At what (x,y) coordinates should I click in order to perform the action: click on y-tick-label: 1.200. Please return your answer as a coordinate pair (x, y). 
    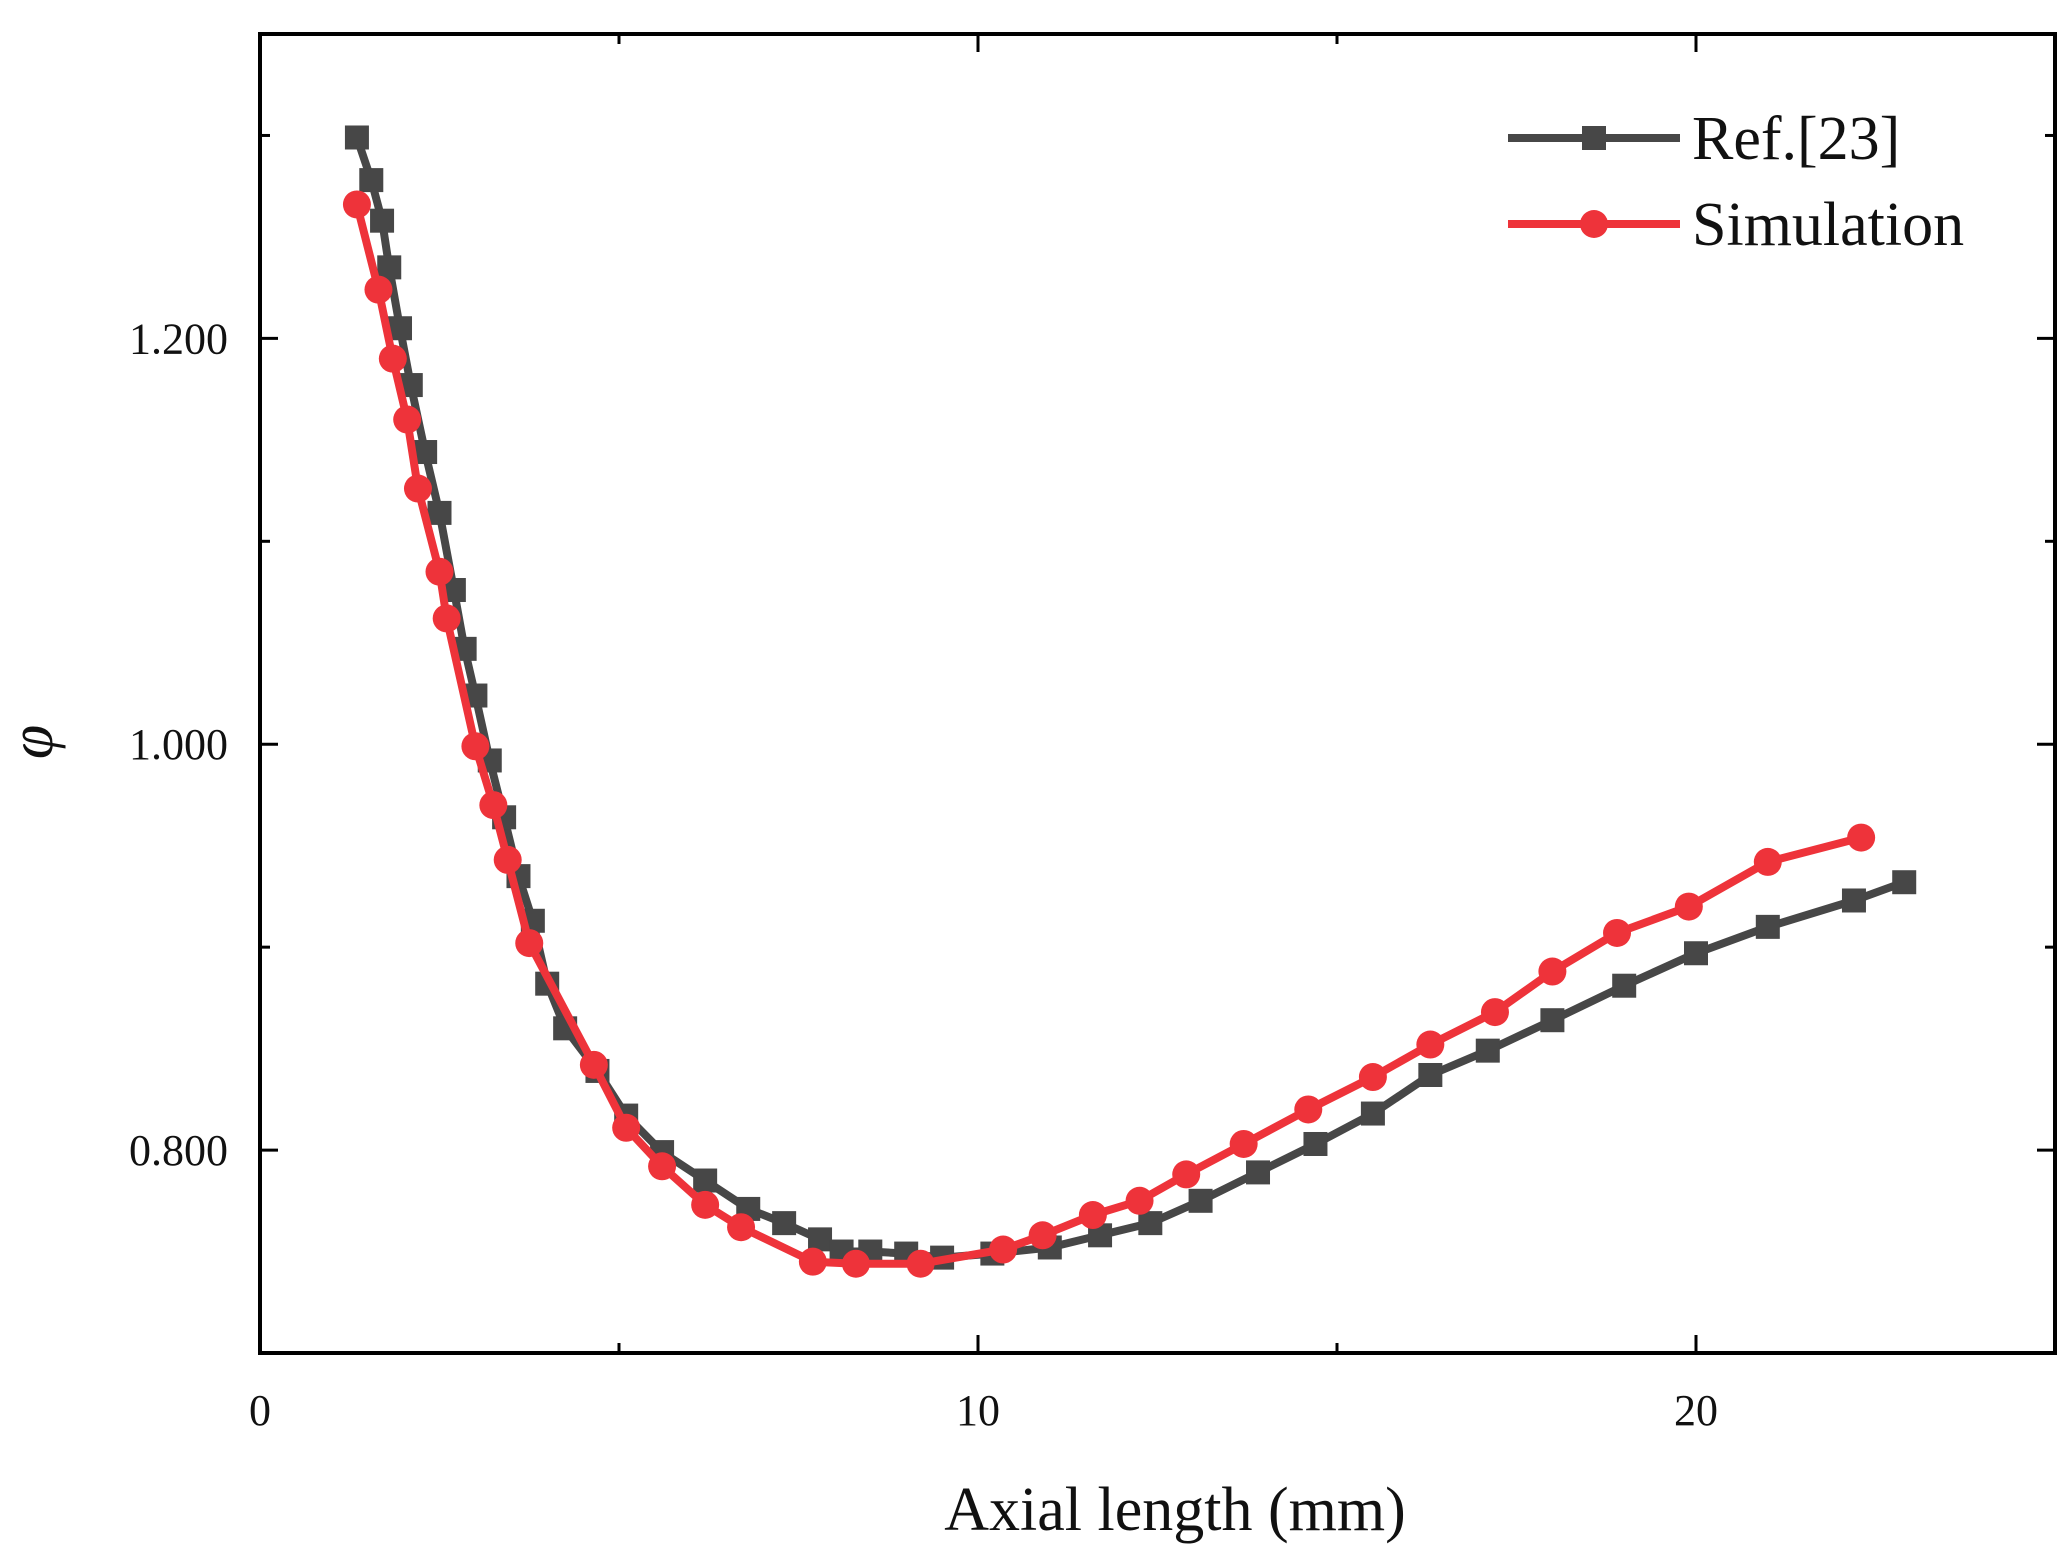
    Looking at the image, I should click on (178, 338).